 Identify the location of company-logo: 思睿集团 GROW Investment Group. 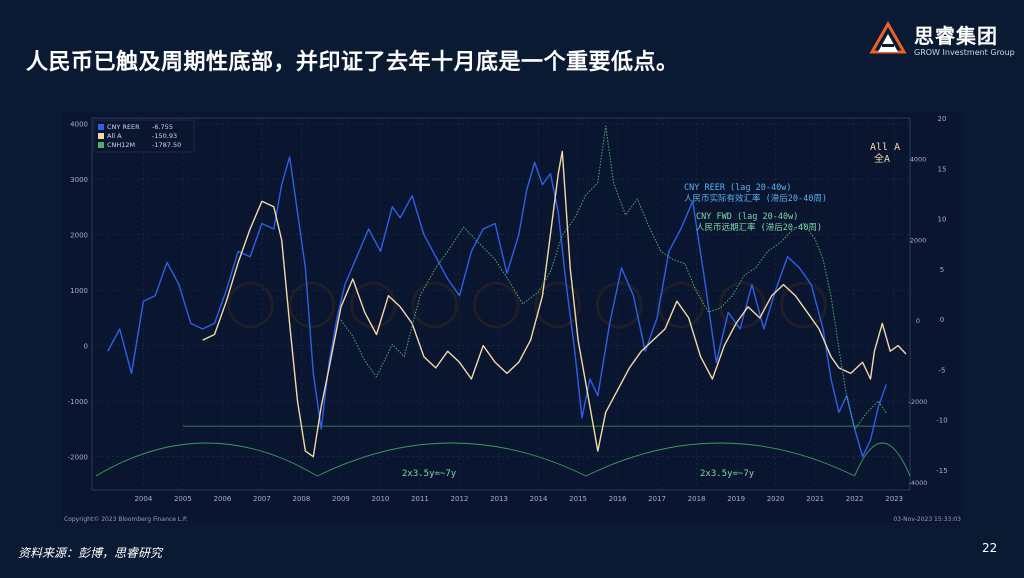
(943, 42).